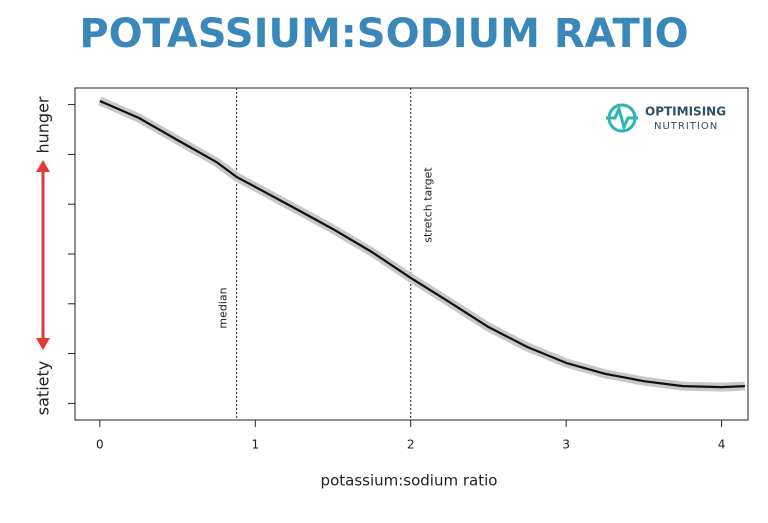 The image size is (768, 523). Describe the element at coordinates (43, 388) in the screenshot. I see `y-label-bottom: satiety` at that location.